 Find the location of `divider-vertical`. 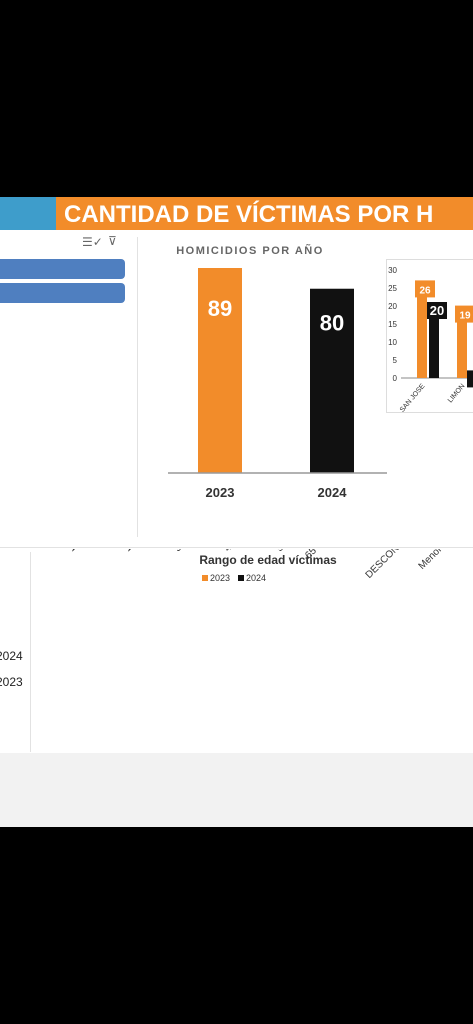

divider-vertical is located at coordinates (137, 387).